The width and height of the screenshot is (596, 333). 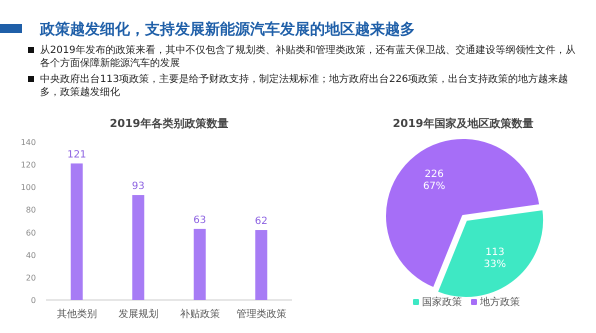 I want to click on text: 从2019年发布的政策来看，其中不仅包含了规划类、补贴类和管理类政策，还有蓝天保卫战、交通建设等纲领性文件，从各个方面保障新能源汽车的发展, so click(x=308, y=57).